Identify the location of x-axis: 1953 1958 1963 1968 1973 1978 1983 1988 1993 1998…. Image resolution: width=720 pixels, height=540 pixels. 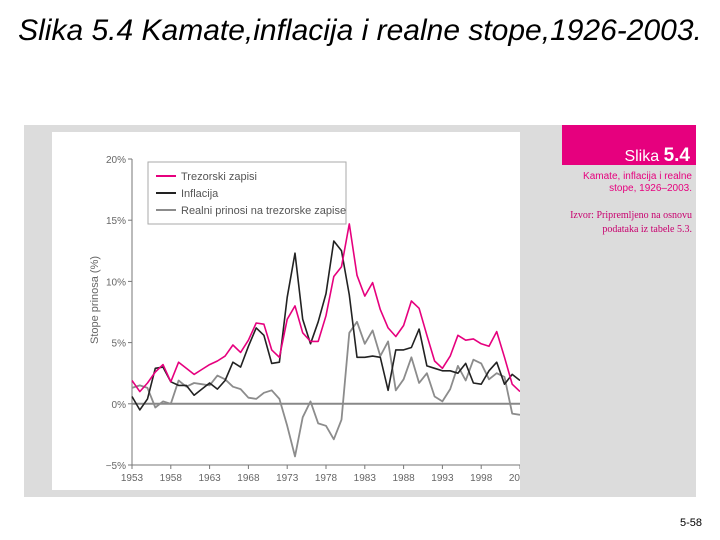
(320, 443).